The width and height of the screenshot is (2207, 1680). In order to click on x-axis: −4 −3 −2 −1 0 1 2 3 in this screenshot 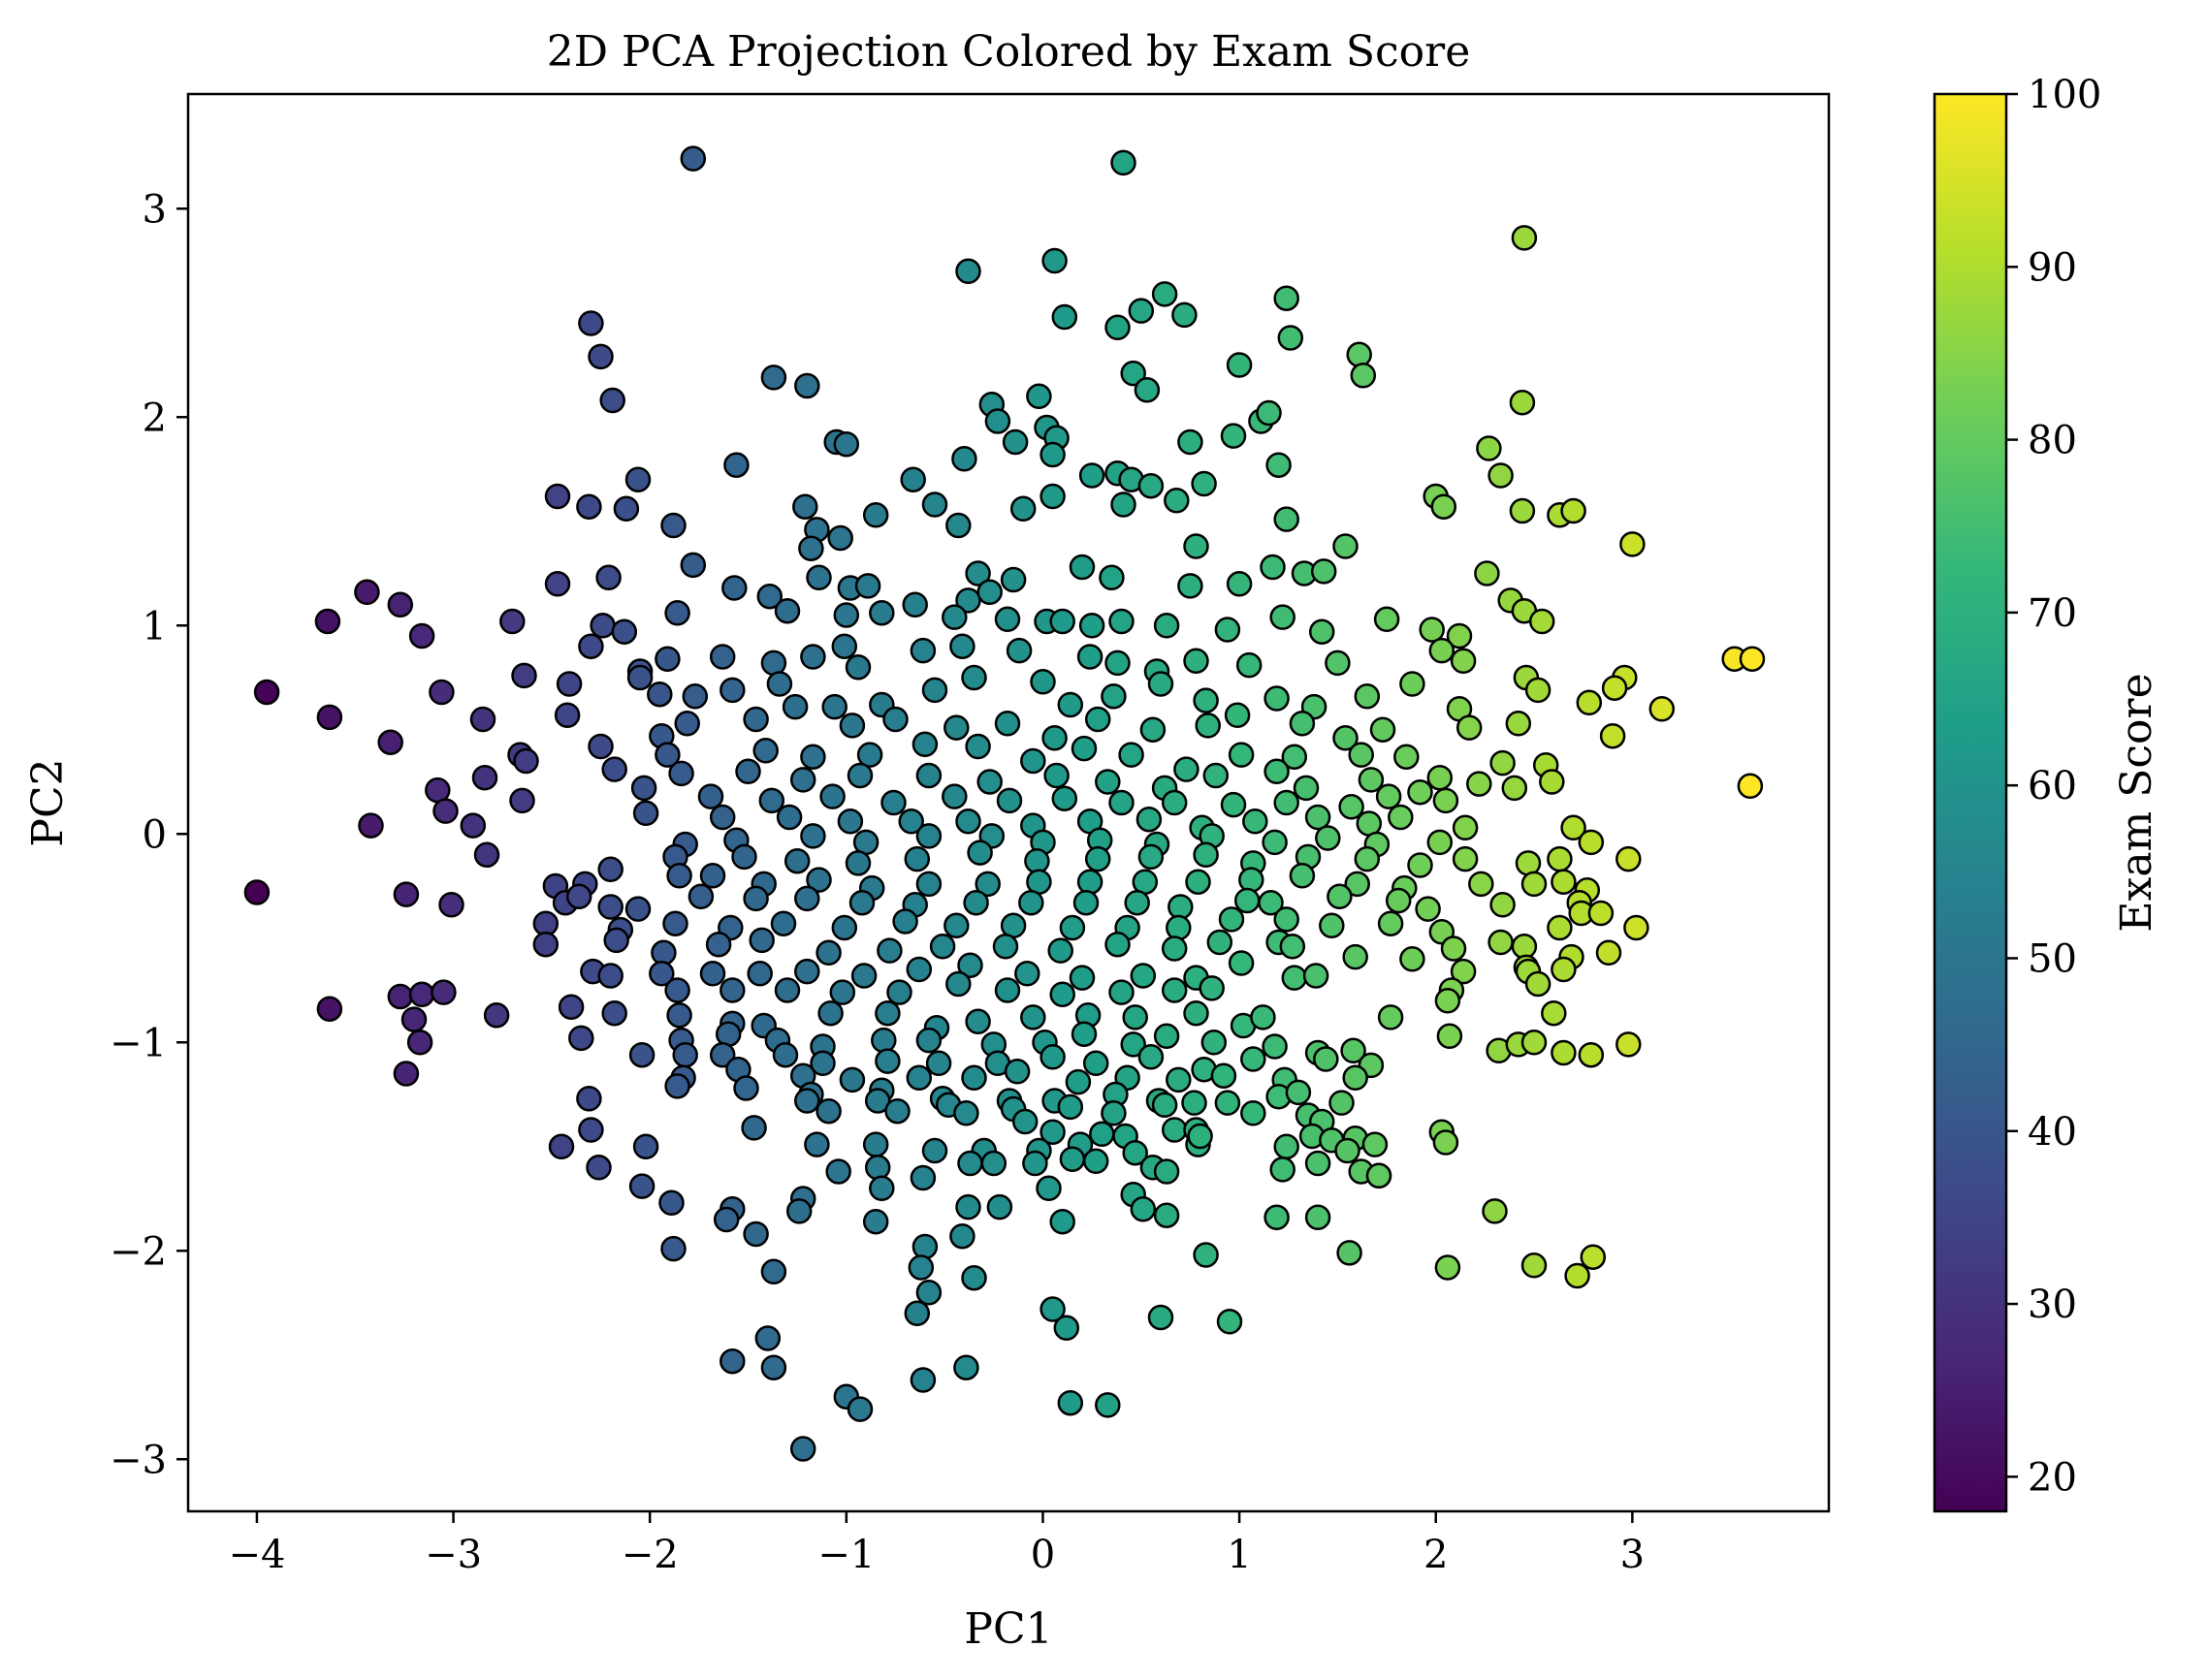, I will do `click(936, 1544)`.